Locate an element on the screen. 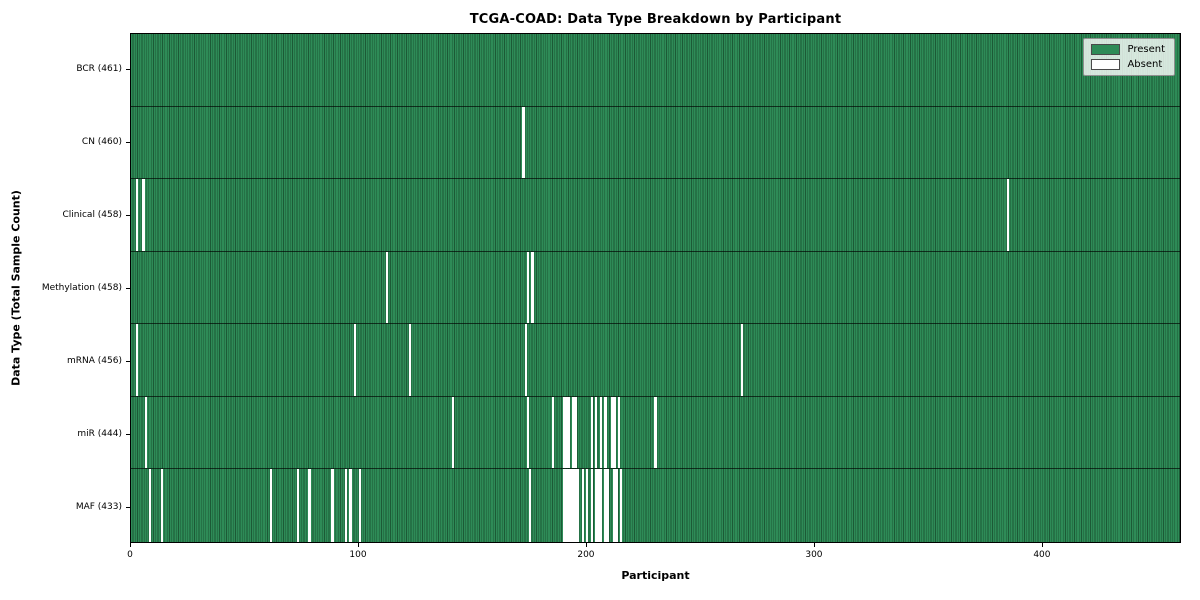  ytick-label-mRNA: mRNA (456) is located at coordinates (94, 360).